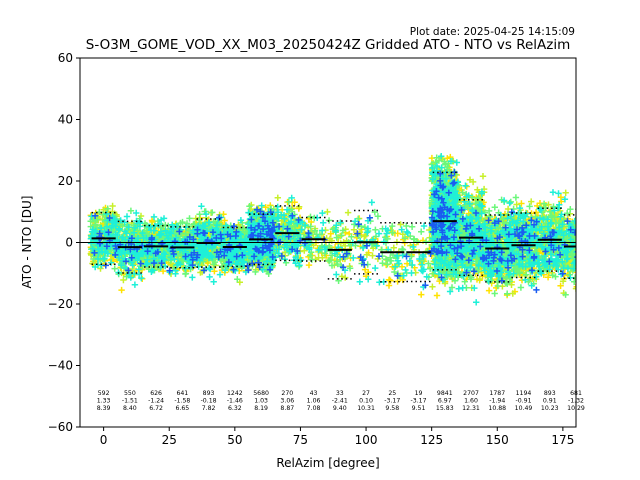 The height and width of the screenshot is (480, 640). Describe the element at coordinates (550, 401) in the screenshot. I see `bin-stat-mean: 0.91` at that location.